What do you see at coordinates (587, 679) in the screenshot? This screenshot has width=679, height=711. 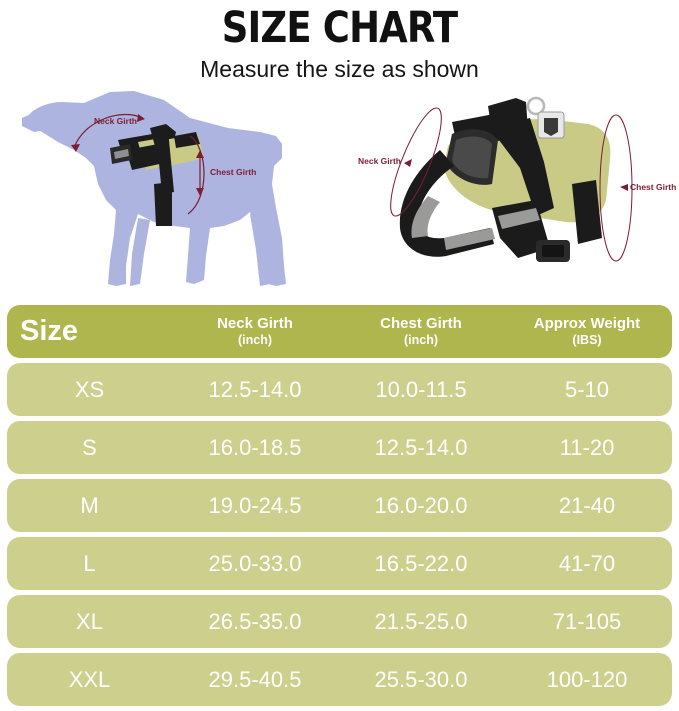 I see `cell-approx-weight: 100-120` at bounding box center [587, 679].